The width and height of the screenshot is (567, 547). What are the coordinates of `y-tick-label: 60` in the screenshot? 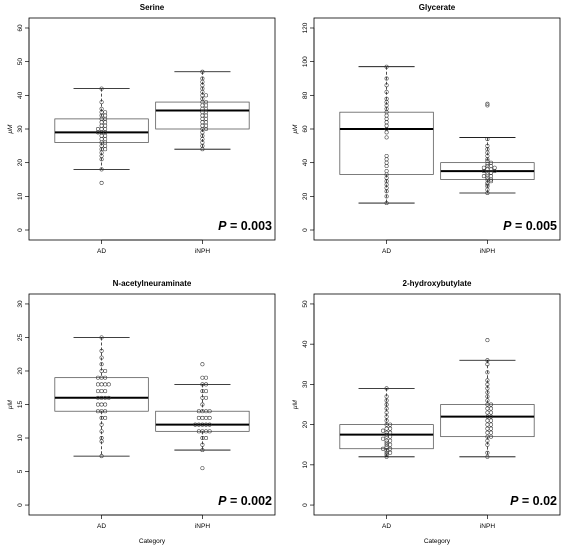 It's located at (20, 28).